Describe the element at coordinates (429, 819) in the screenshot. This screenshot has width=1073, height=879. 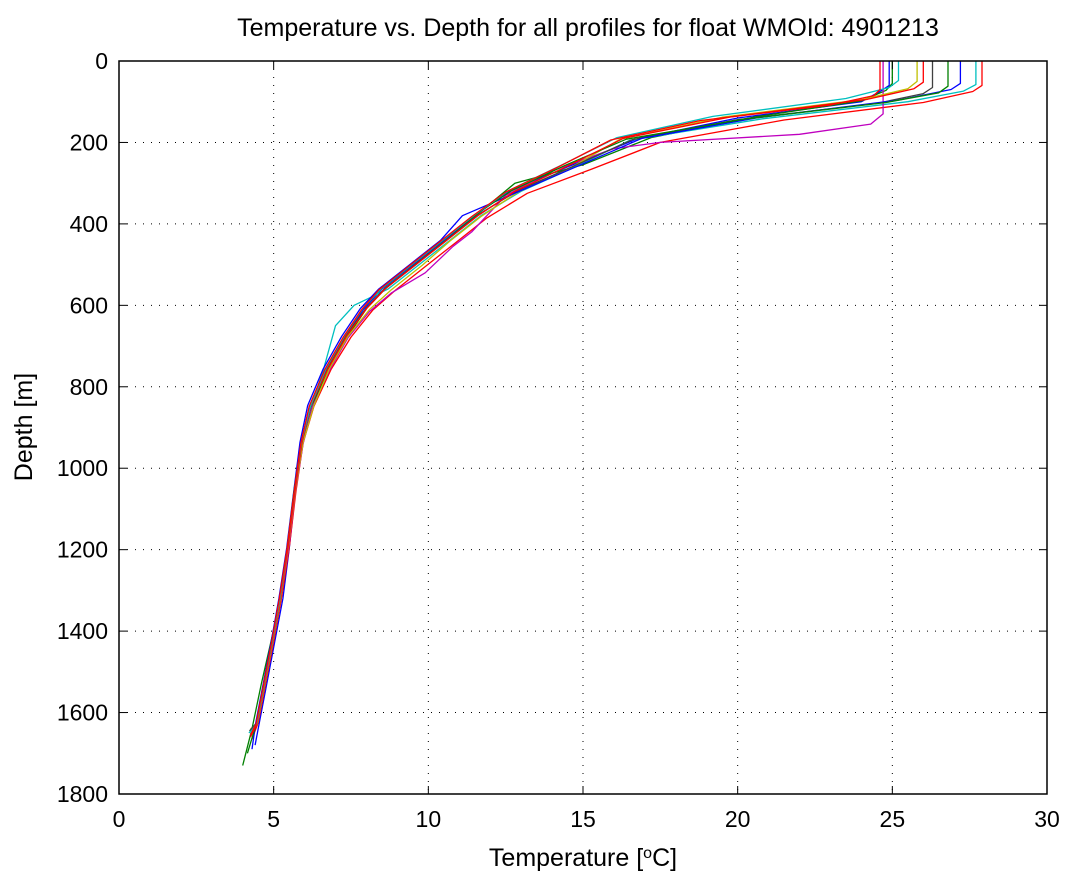
I see `x-tick-label: 10` at that location.